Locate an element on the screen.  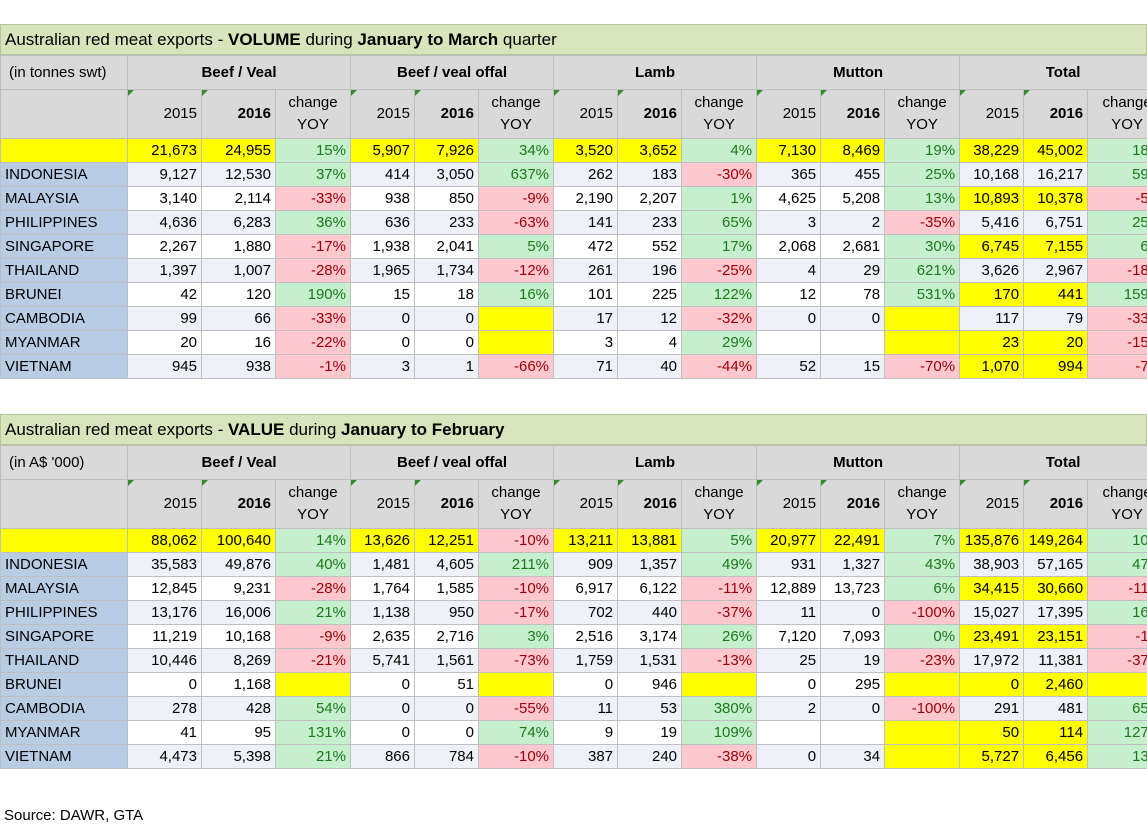
unit-label: (in tonnes swt) is located at coordinates (64, 72).